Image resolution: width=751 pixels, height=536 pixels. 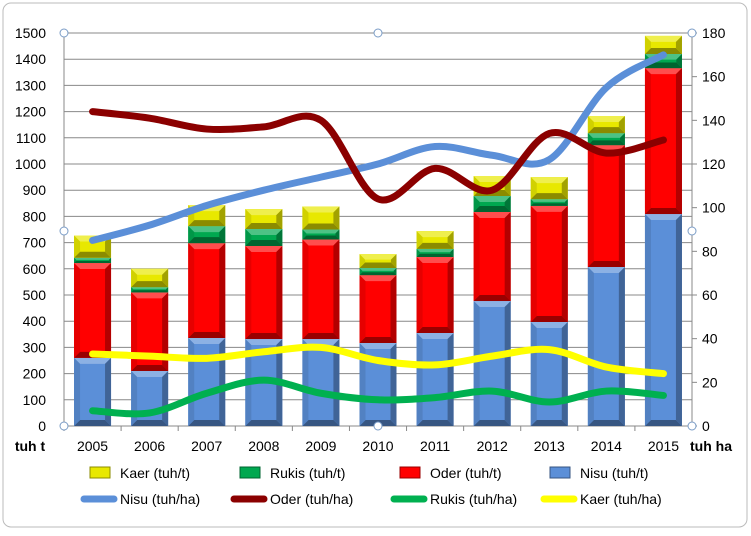 What do you see at coordinates (160, 499) in the screenshot?
I see `legend-label: Nisu (tuh/ha)` at bounding box center [160, 499].